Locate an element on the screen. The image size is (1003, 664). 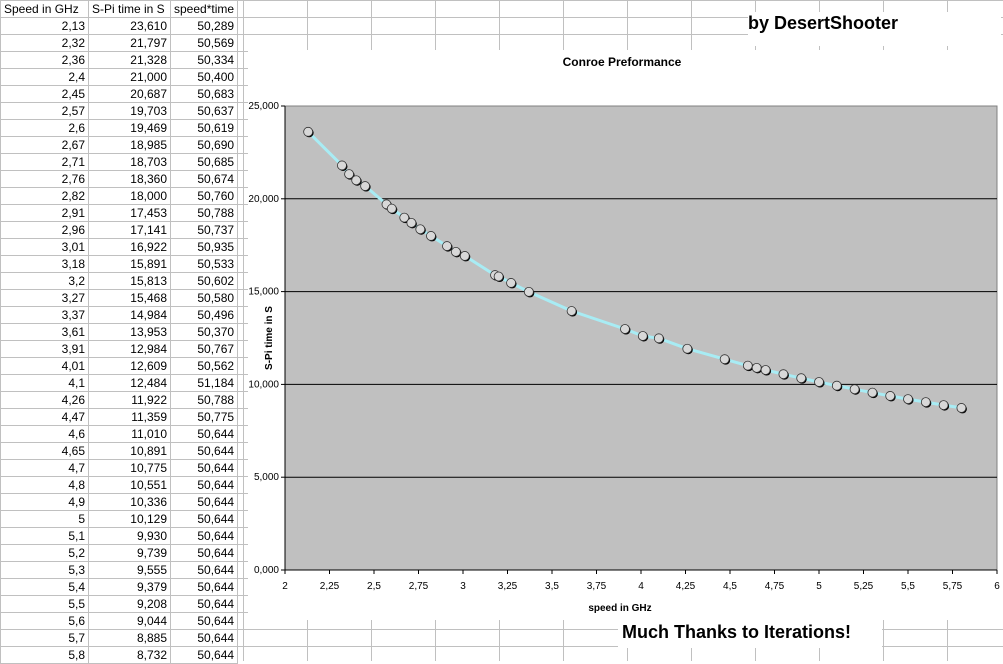
cell-time: 23,610 is located at coordinates (129, 26).